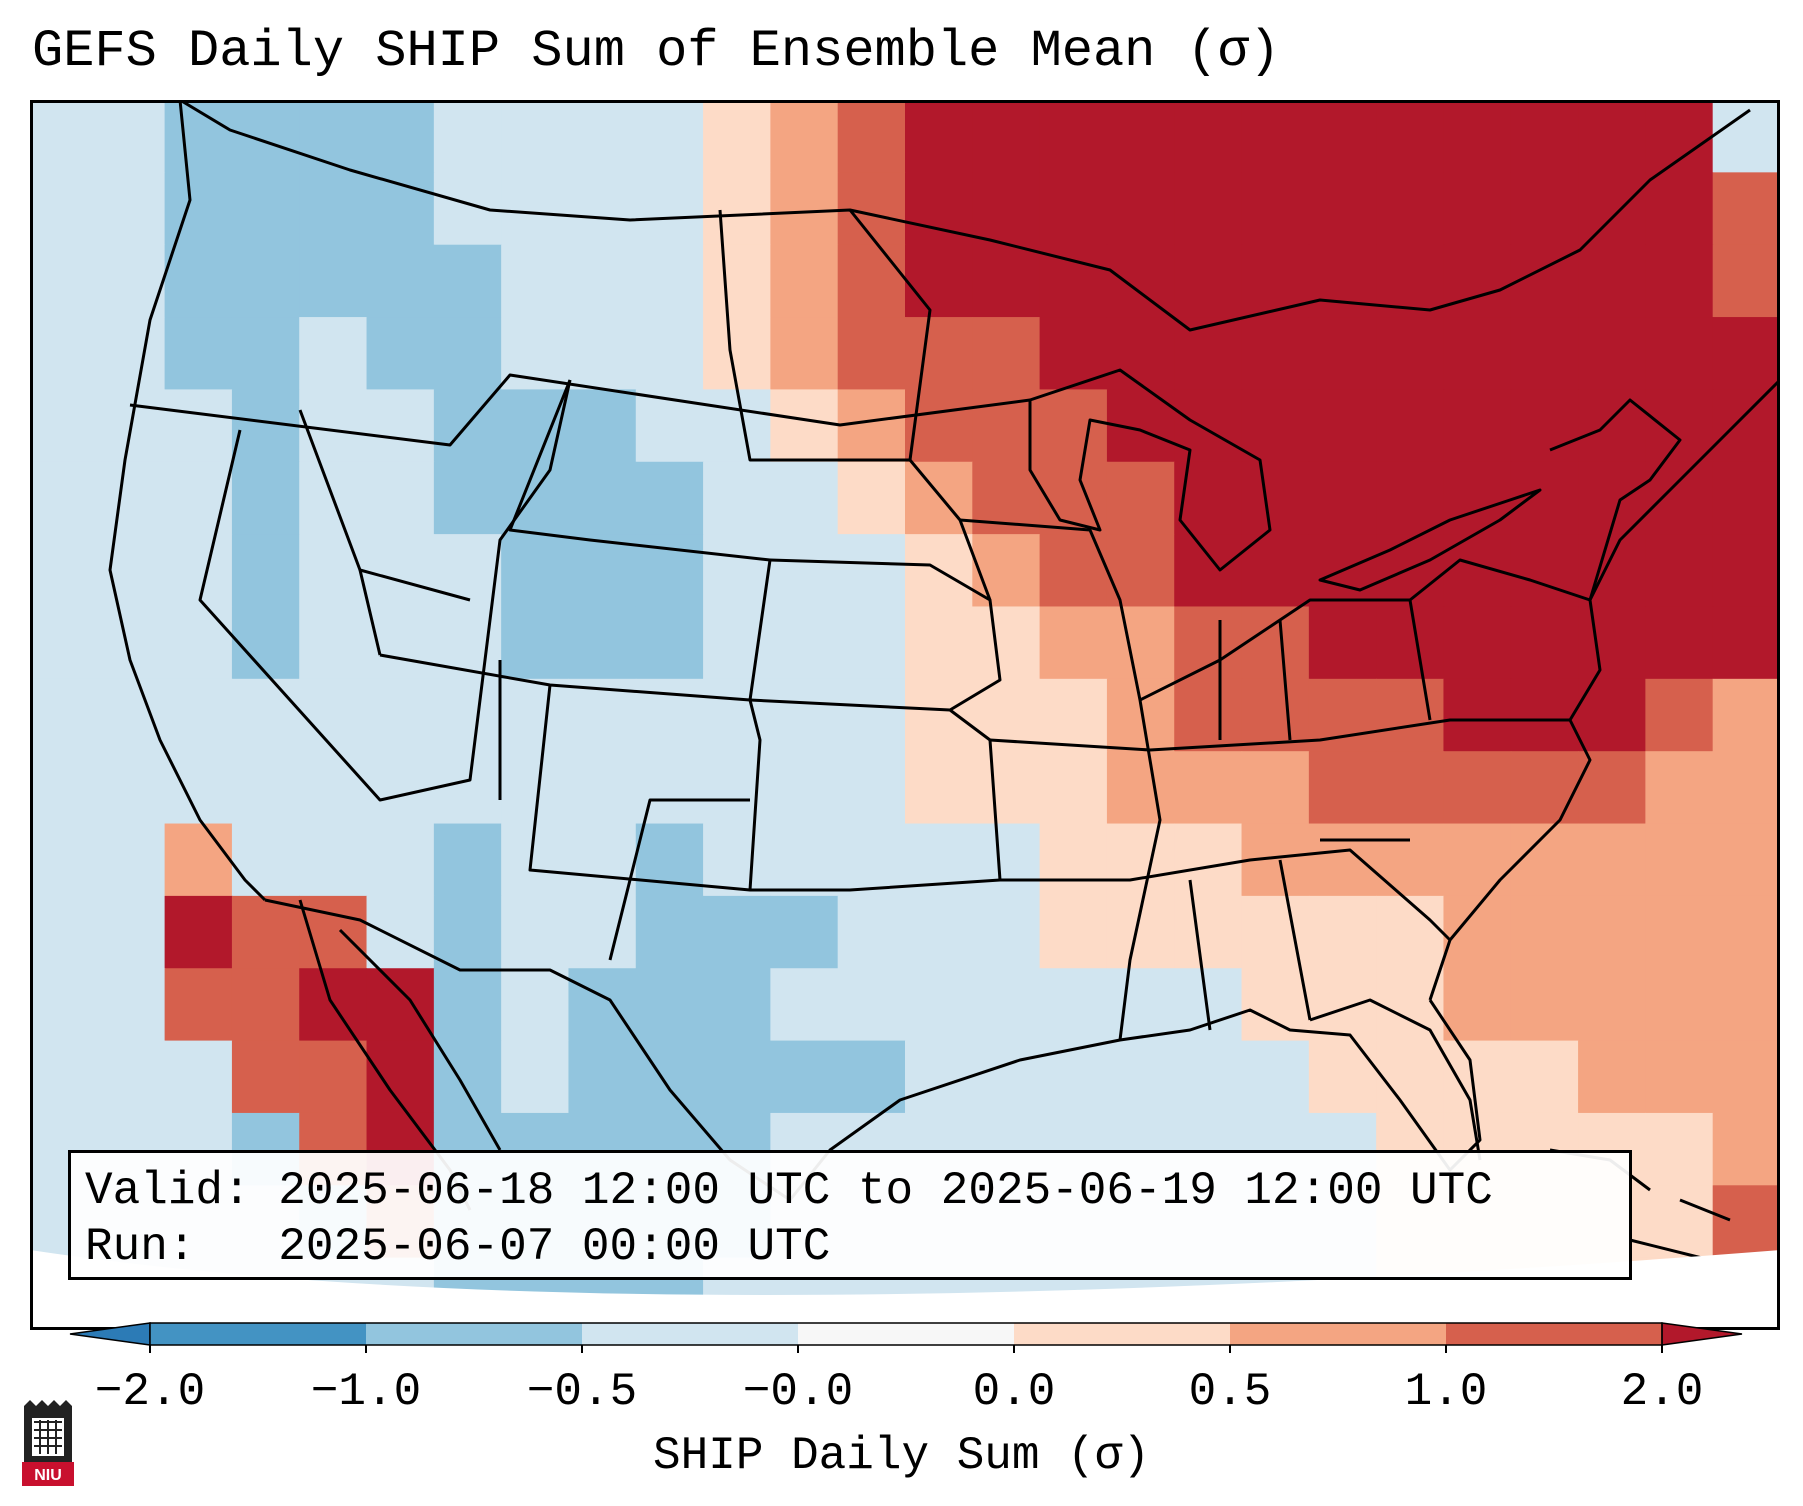  What do you see at coordinates (1135, 1100) in the screenshot?
I see `gulf-coast` at bounding box center [1135, 1100].